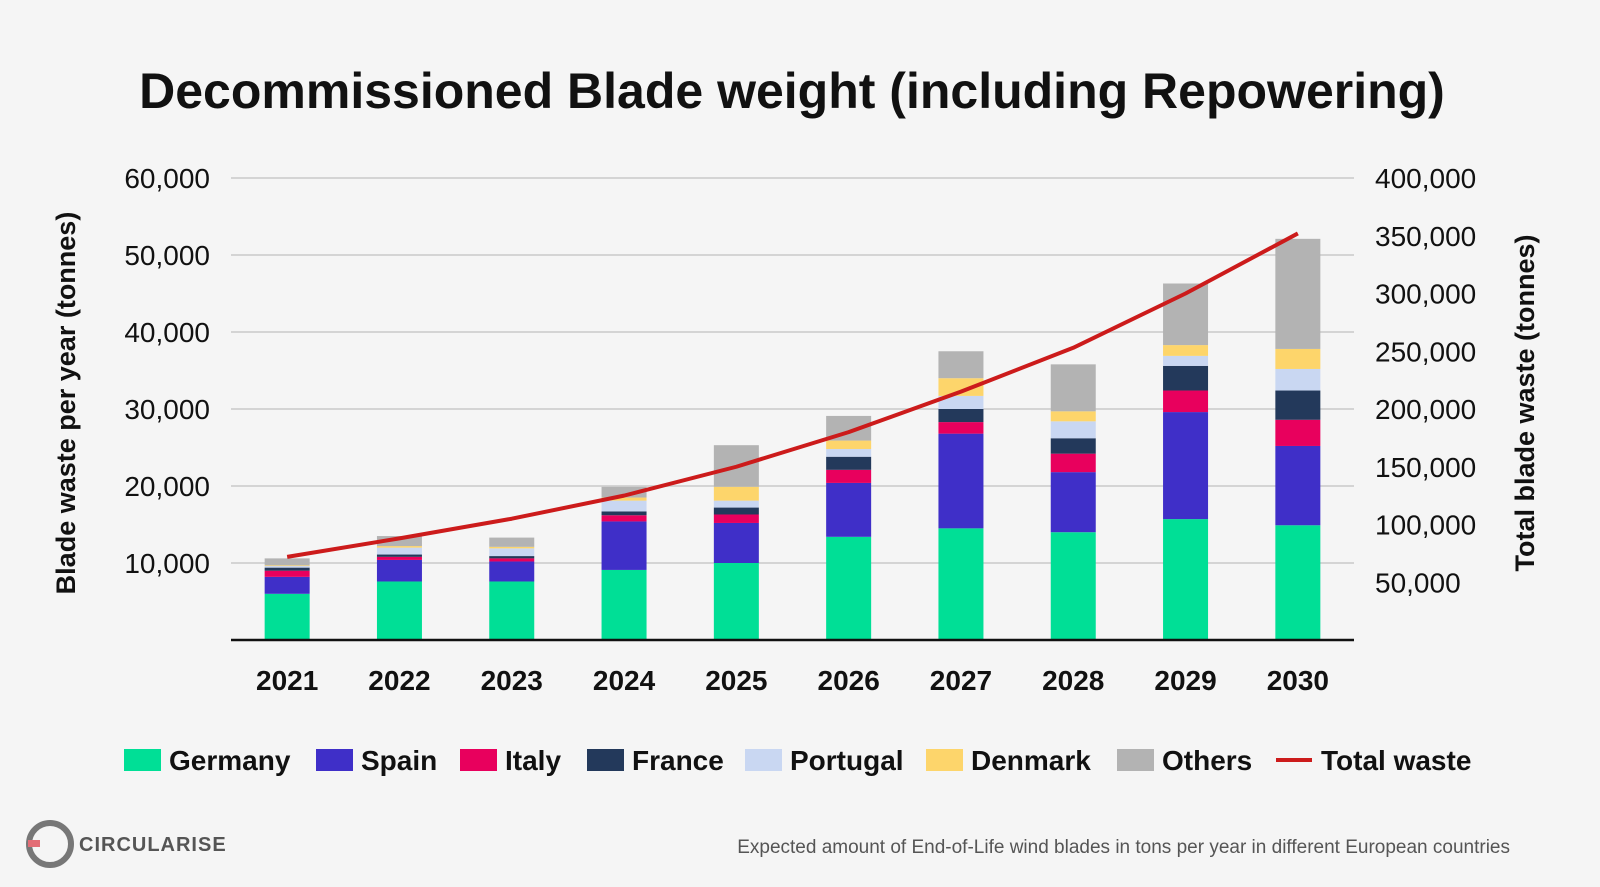  Describe the element at coordinates (153, 845) in the screenshot. I see `brand-name: CIRCULARISE` at that location.